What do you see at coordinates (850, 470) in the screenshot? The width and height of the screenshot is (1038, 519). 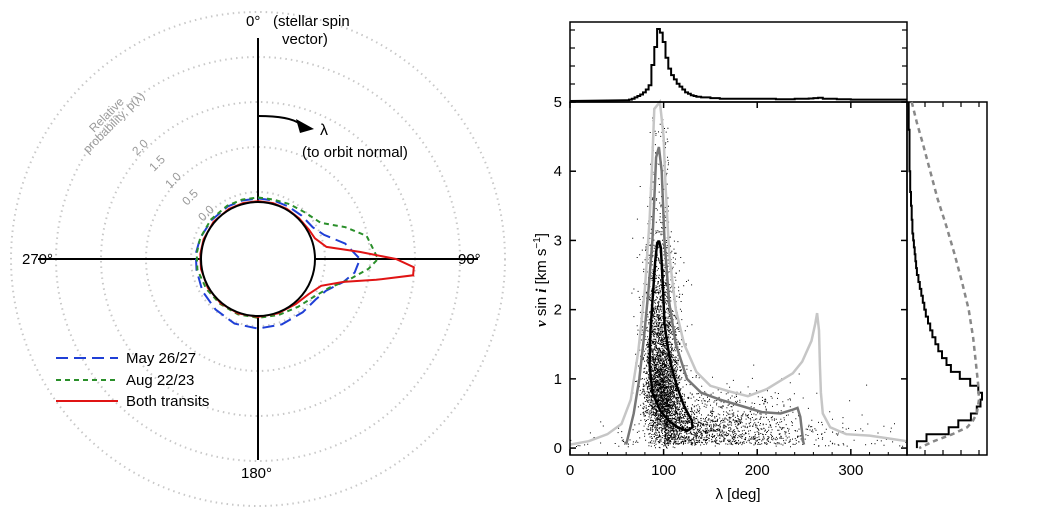 I see `x-tick-label-300: 300` at bounding box center [850, 470].